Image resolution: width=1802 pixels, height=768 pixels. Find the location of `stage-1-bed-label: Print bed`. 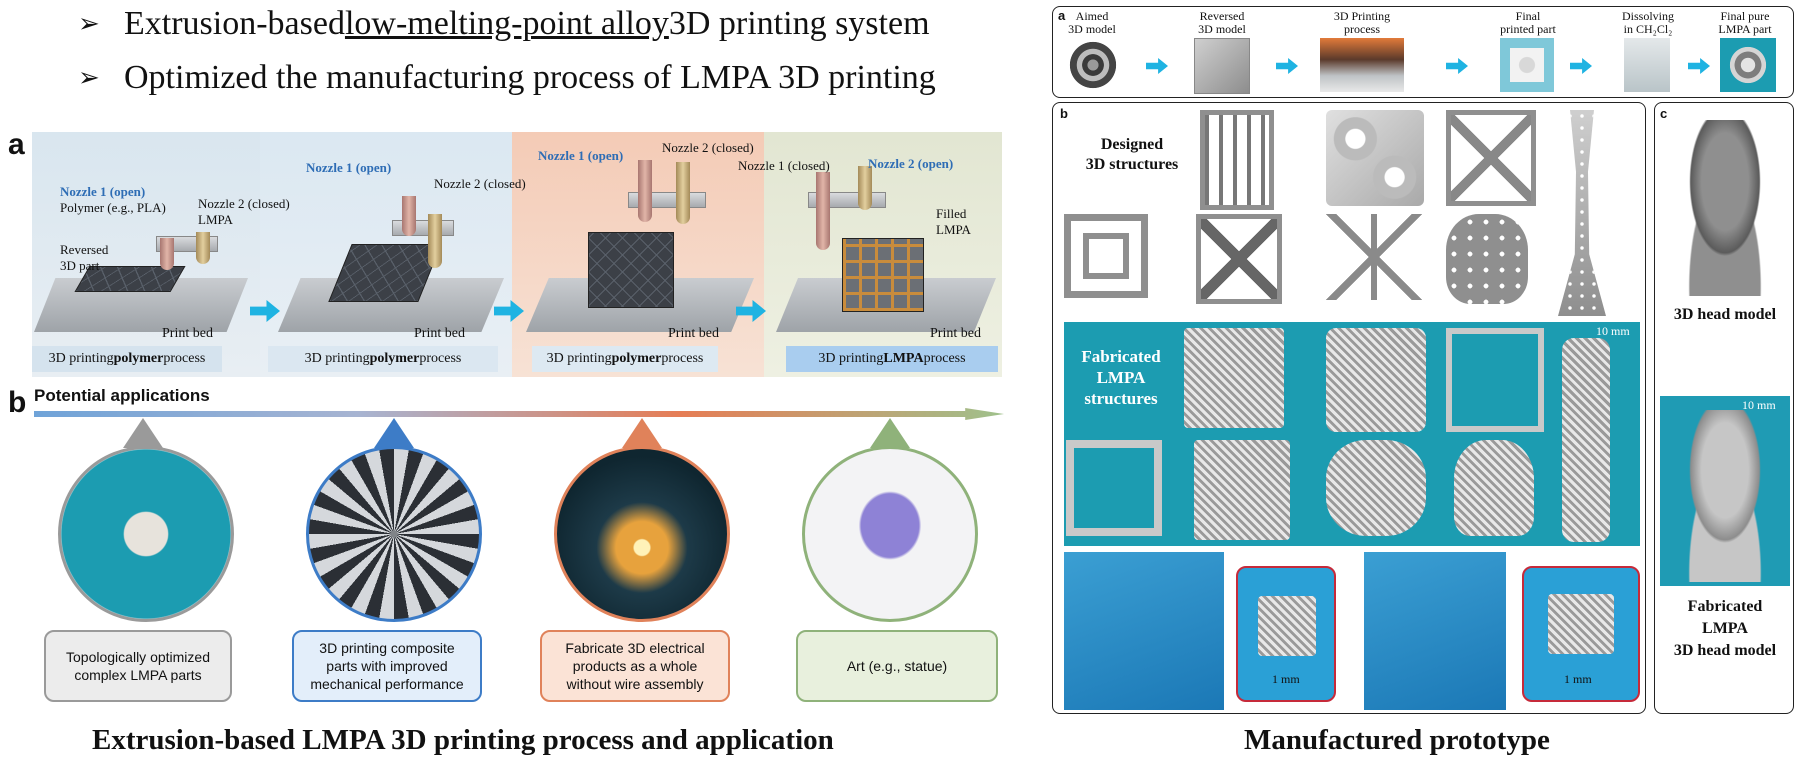

stage-1-bed-label: Print bed is located at coordinates (187, 333).